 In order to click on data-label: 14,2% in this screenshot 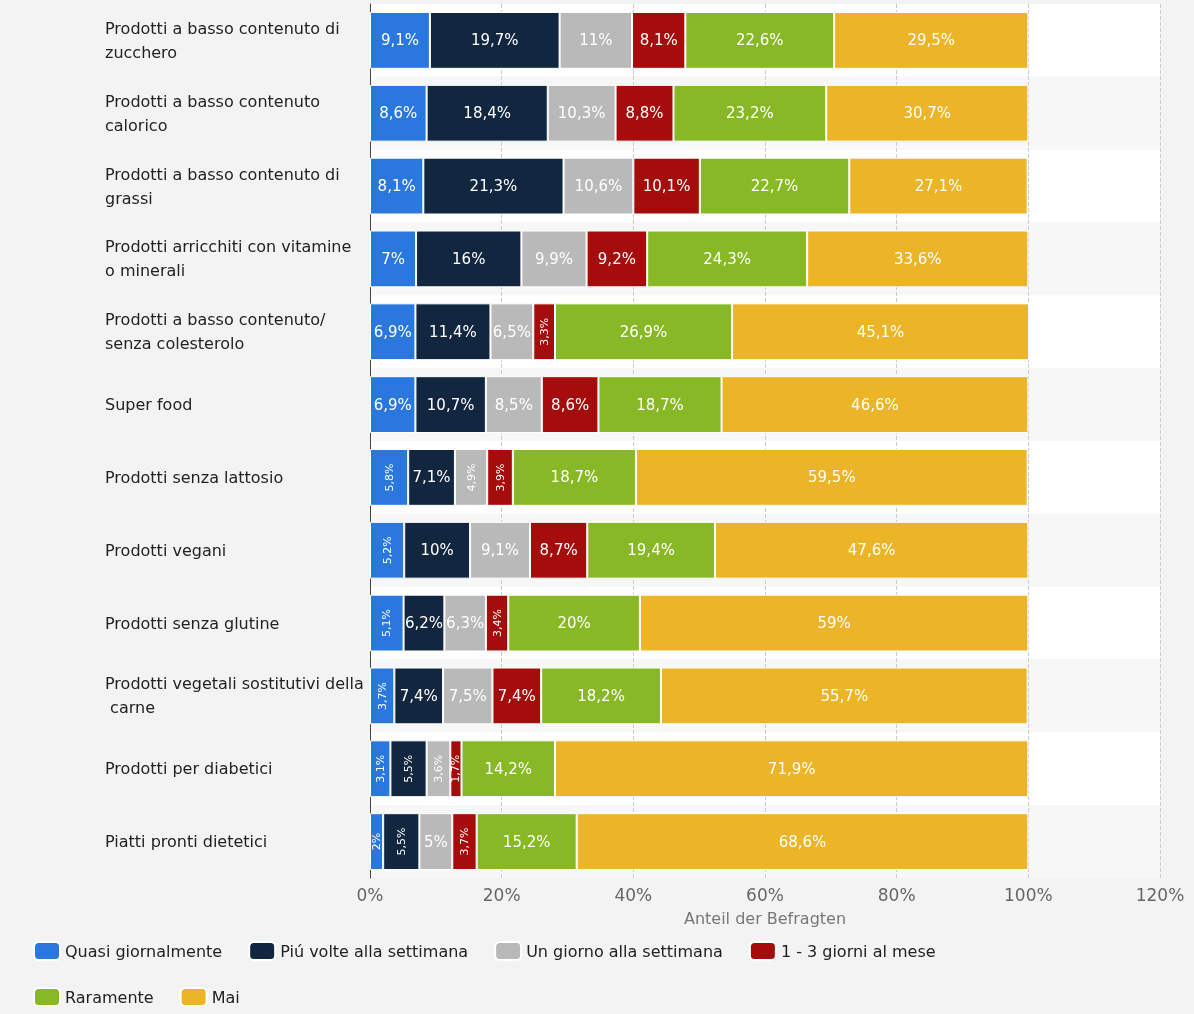, I will do `click(508, 768)`.